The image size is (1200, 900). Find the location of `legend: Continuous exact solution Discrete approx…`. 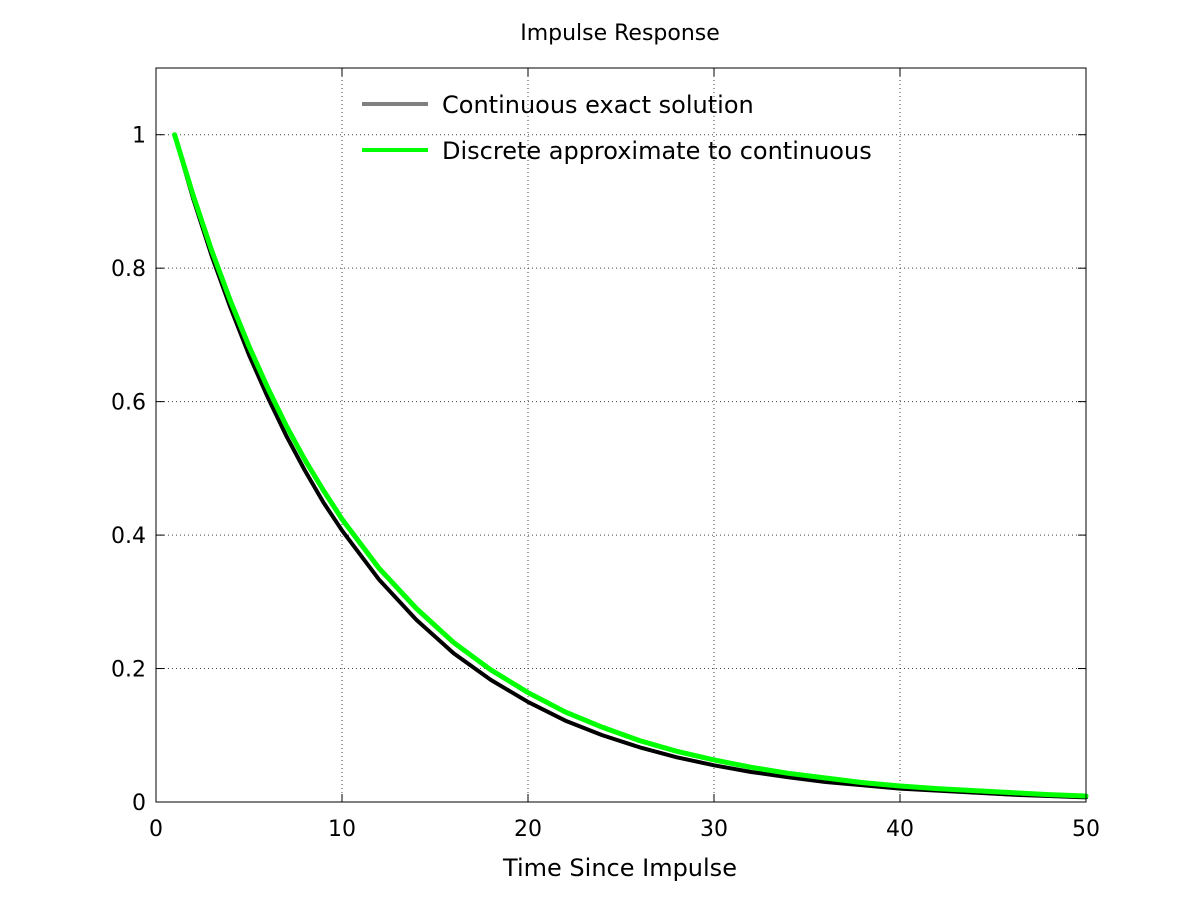

legend: Continuous exact solution Discrete approx… is located at coordinates (617, 128).